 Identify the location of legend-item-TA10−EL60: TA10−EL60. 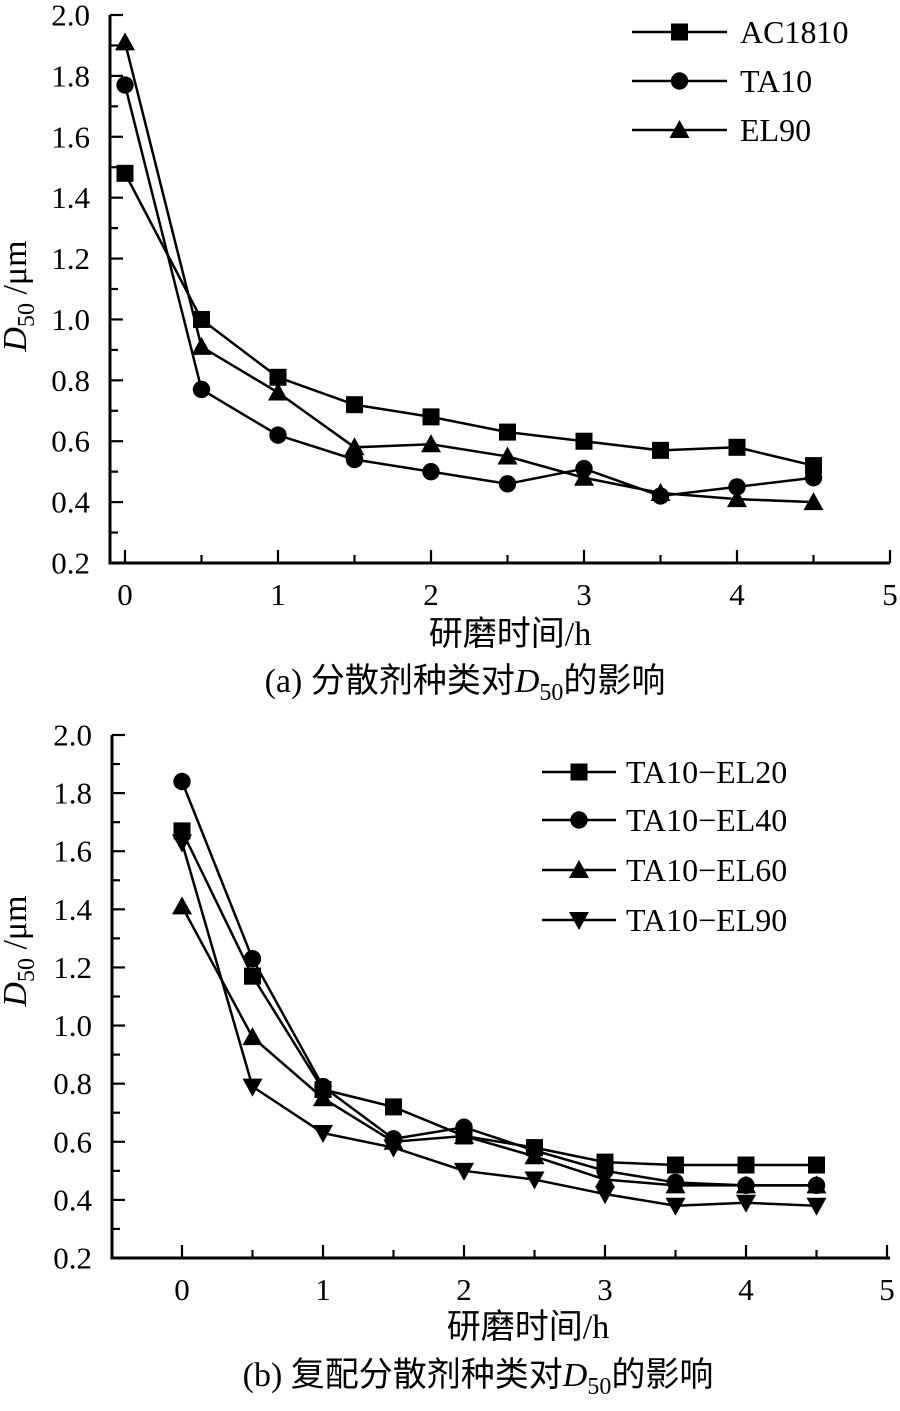
(664, 870).